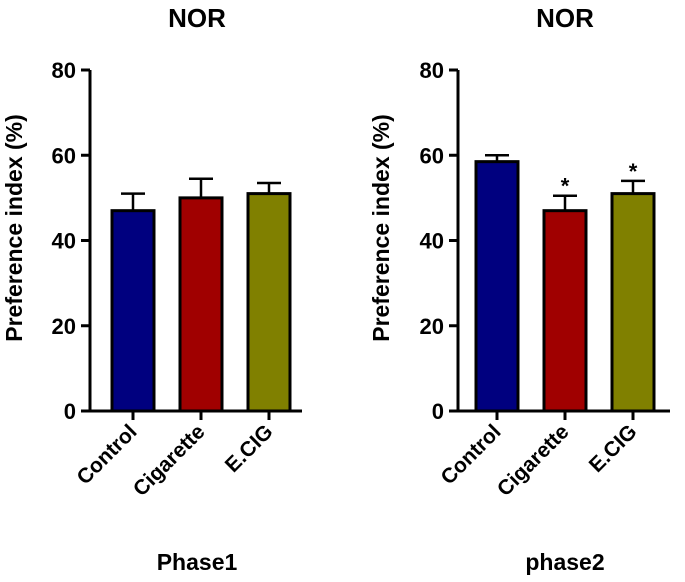  What do you see at coordinates (599, 179) in the screenshot?
I see `significance-markers: **` at bounding box center [599, 179].